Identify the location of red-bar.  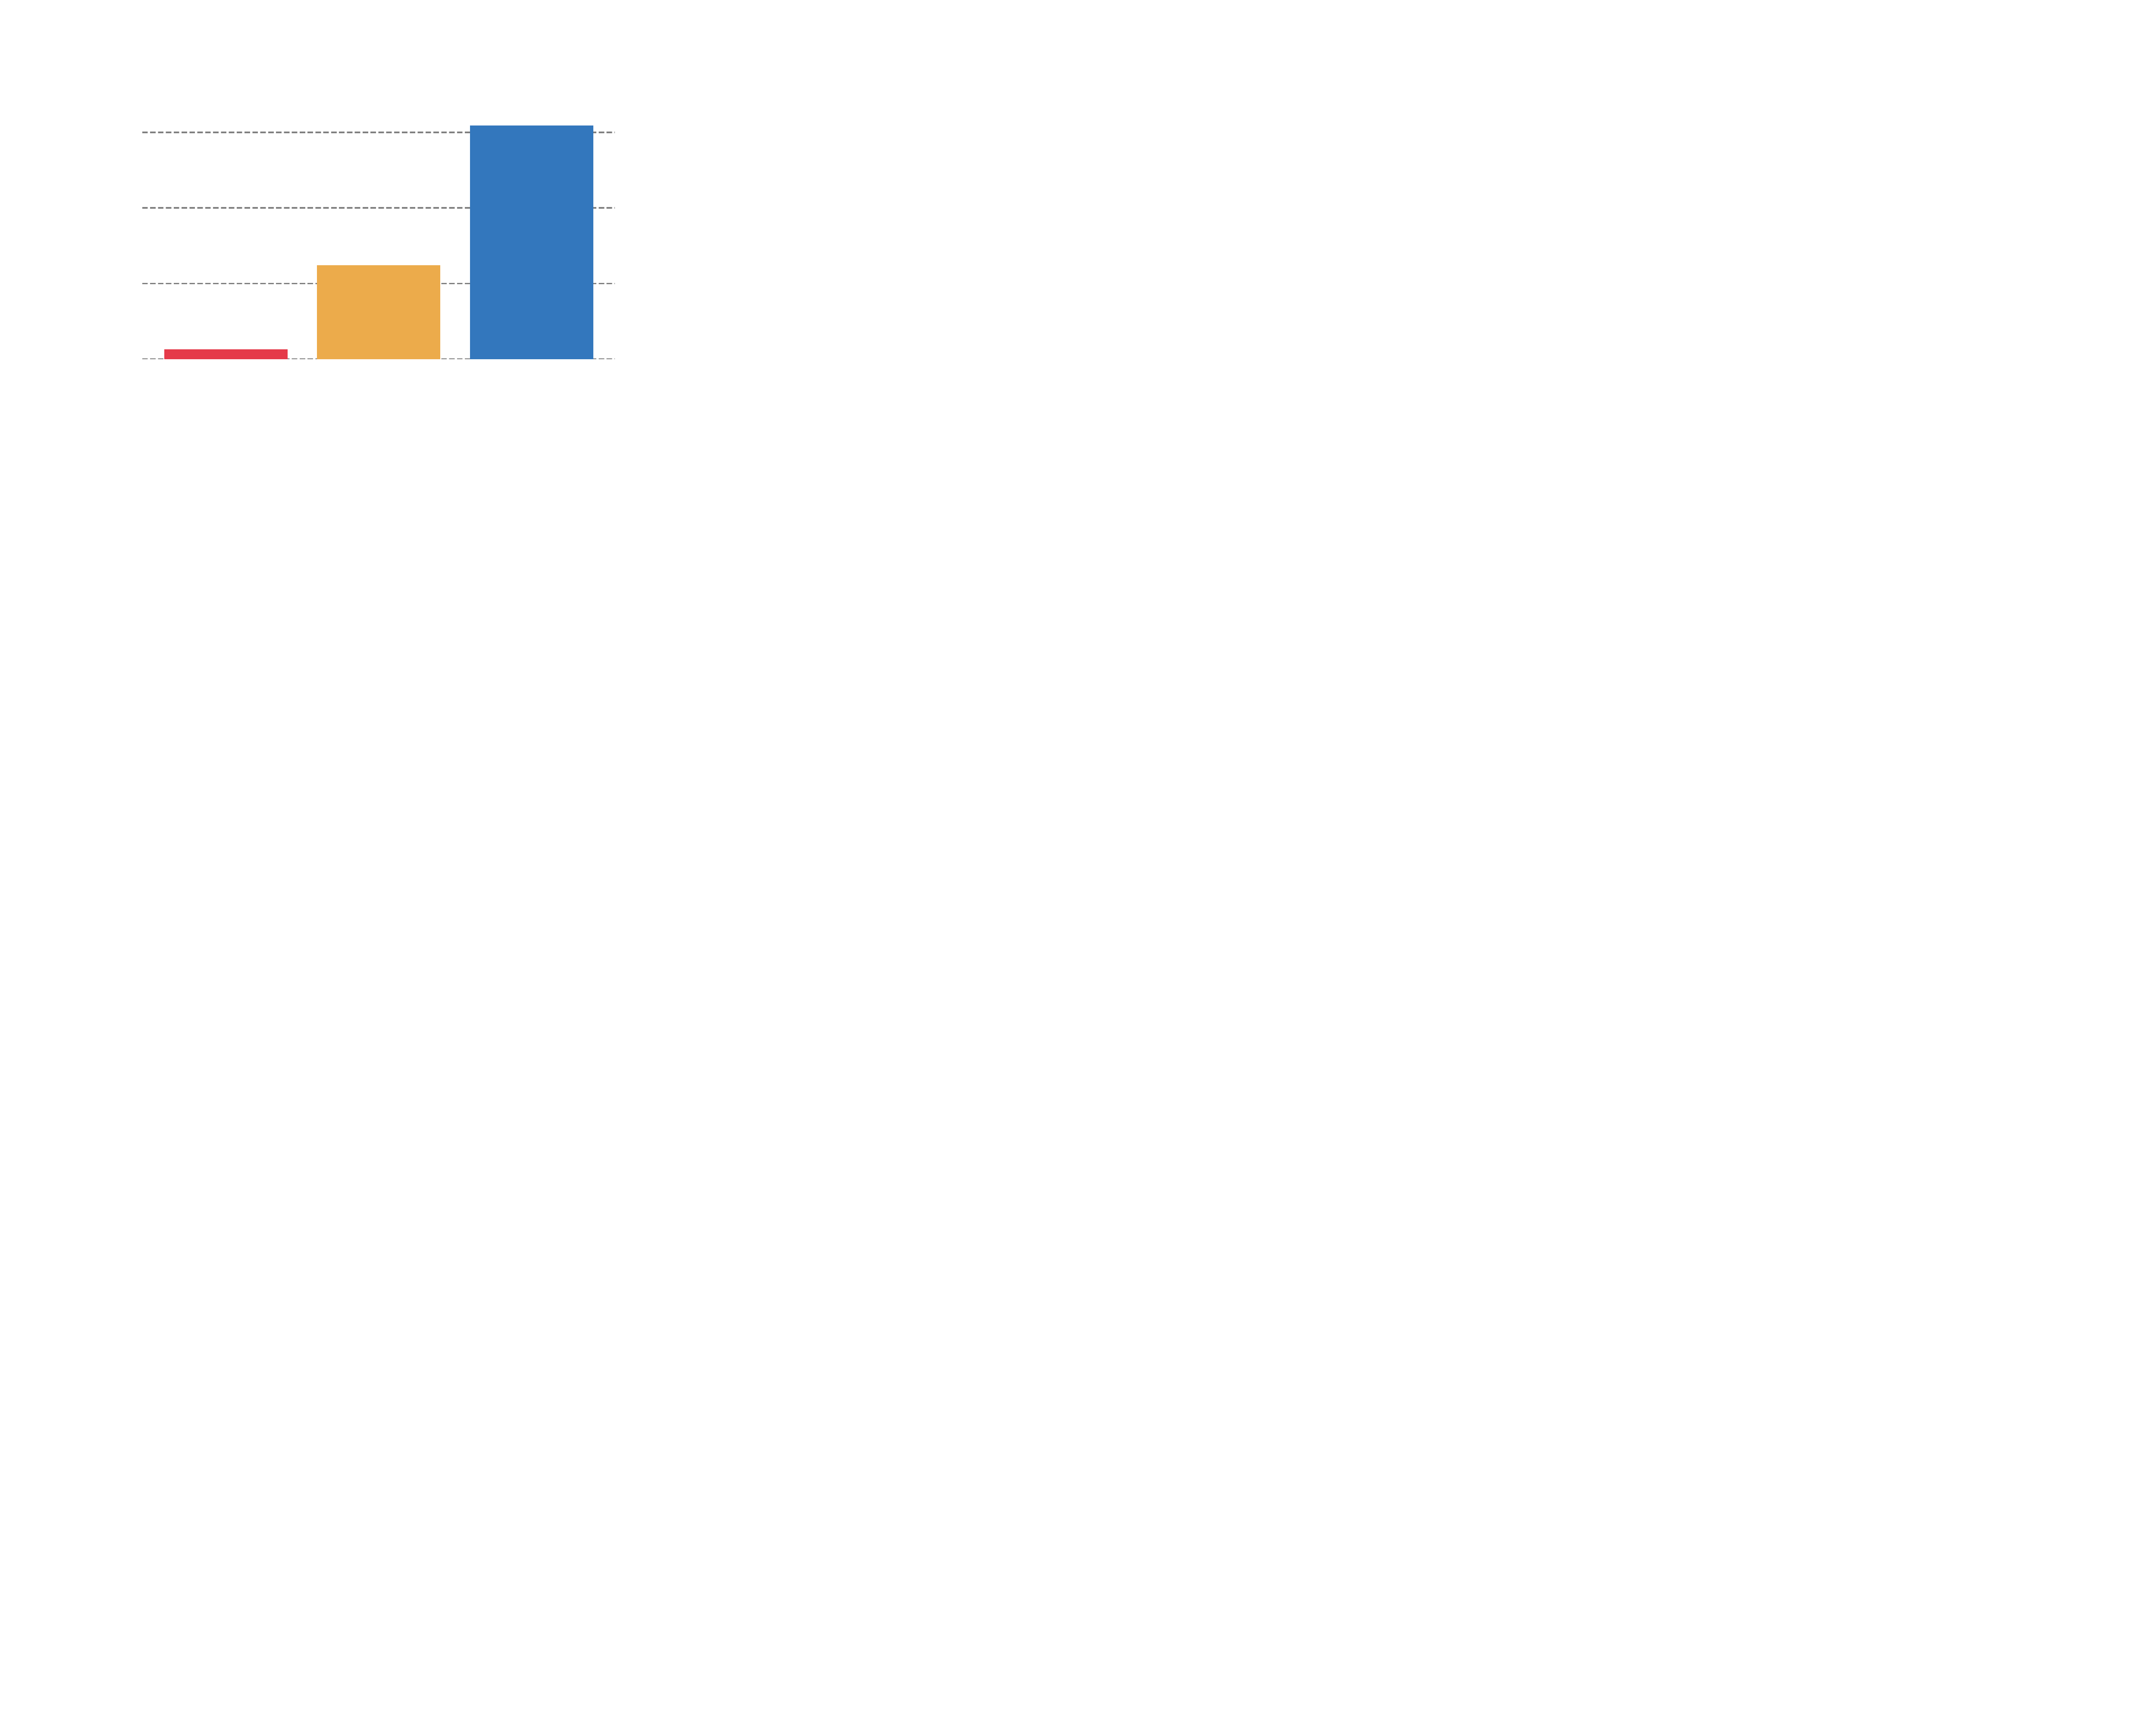
(226, 354).